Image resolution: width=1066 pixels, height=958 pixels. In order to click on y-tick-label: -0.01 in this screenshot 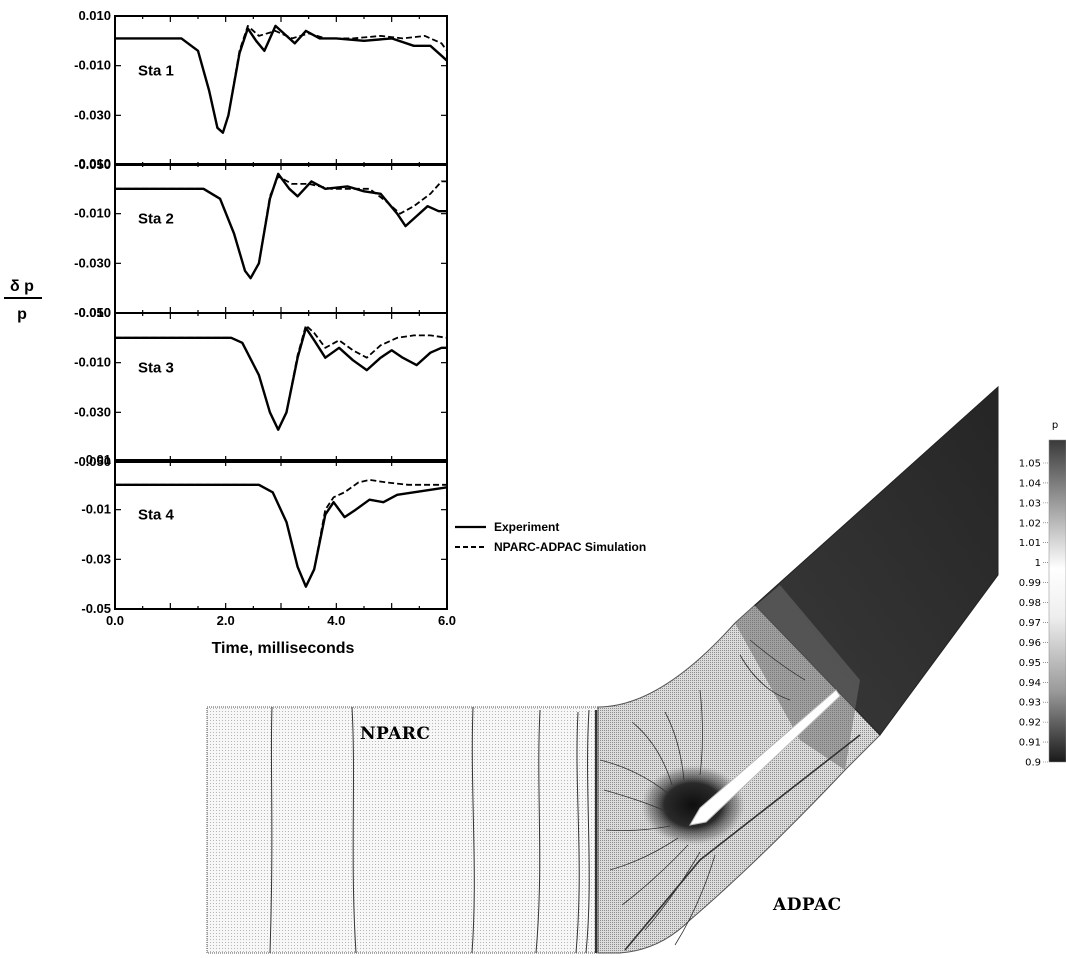, I will do `click(96, 509)`.